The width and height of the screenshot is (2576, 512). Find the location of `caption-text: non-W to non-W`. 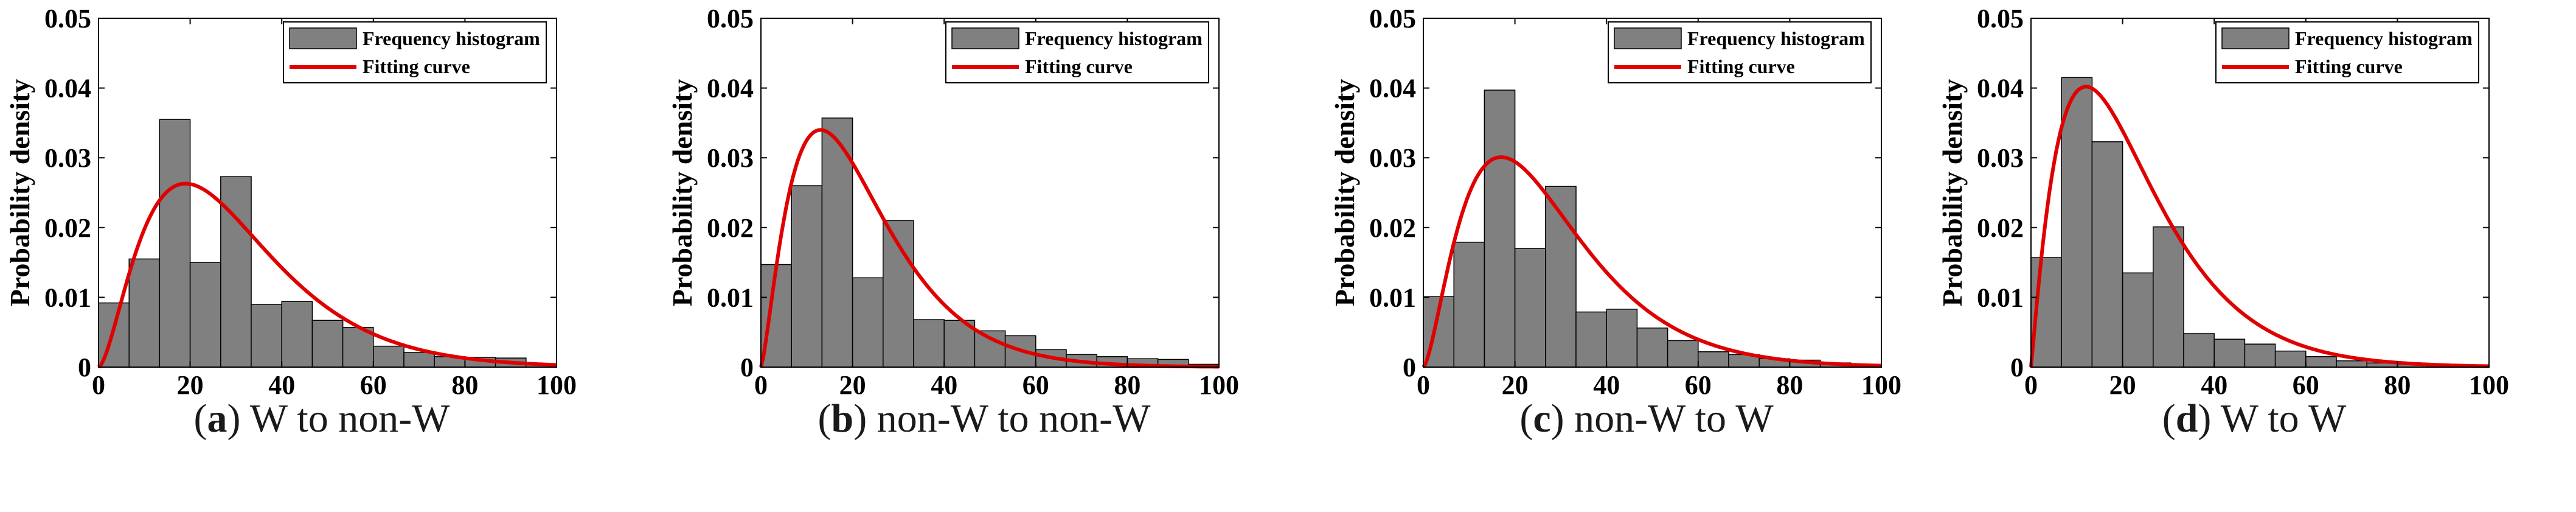

caption-text: non-W to non-W is located at coordinates (1014, 418).